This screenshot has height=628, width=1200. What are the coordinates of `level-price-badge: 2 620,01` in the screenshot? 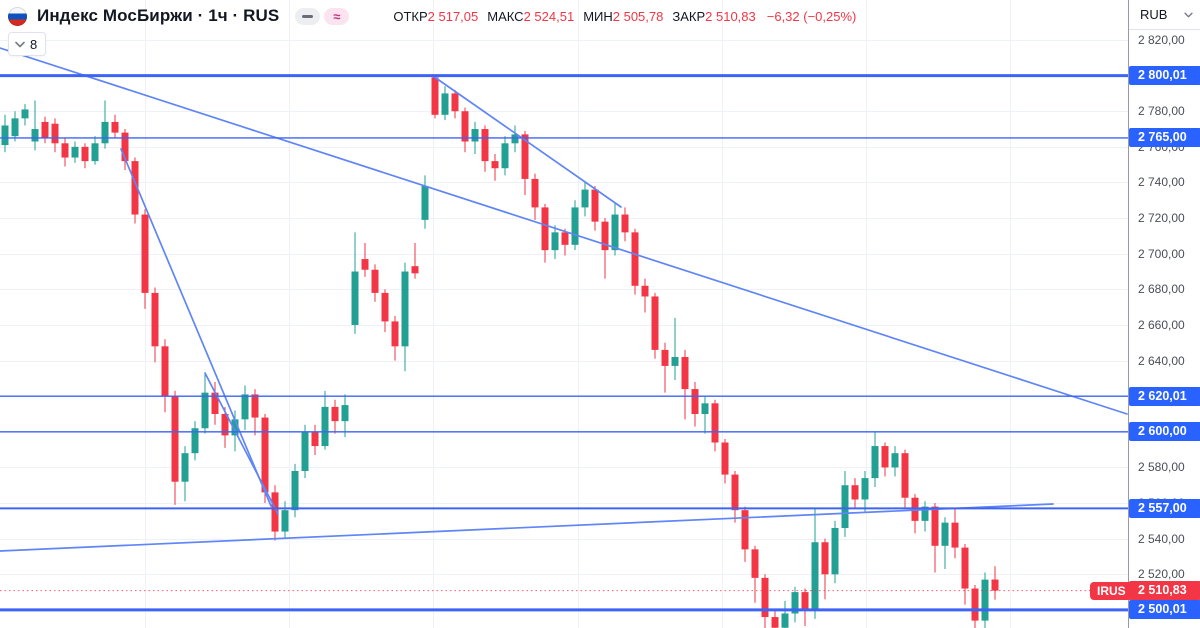 It's located at (1164, 396).